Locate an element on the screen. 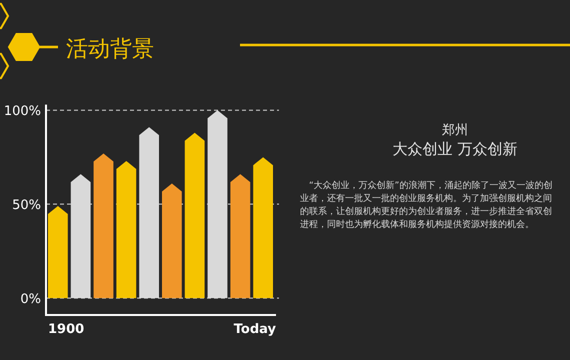 The height and width of the screenshot is (360, 570). title: 活动背景 is located at coordinates (110, 49).